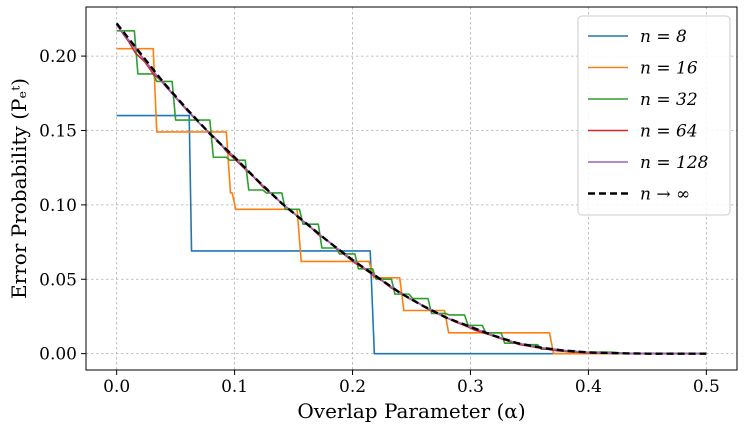  Describe the element at coordinates (234, 387) in the screenshot. I see `x-tick-label: 0.1` at that location.